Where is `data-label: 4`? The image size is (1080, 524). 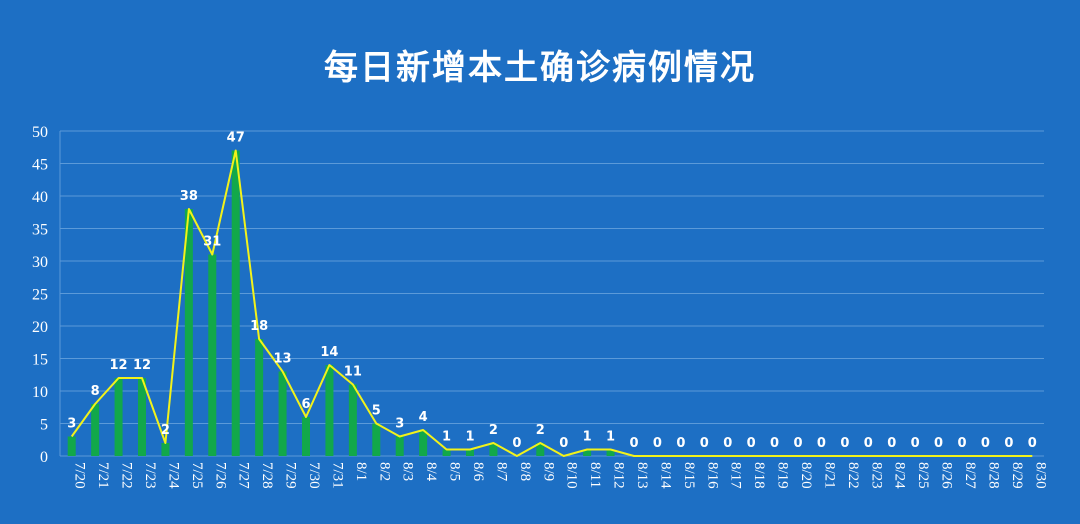
data-label: 4 is located at coordinates (423, 417).